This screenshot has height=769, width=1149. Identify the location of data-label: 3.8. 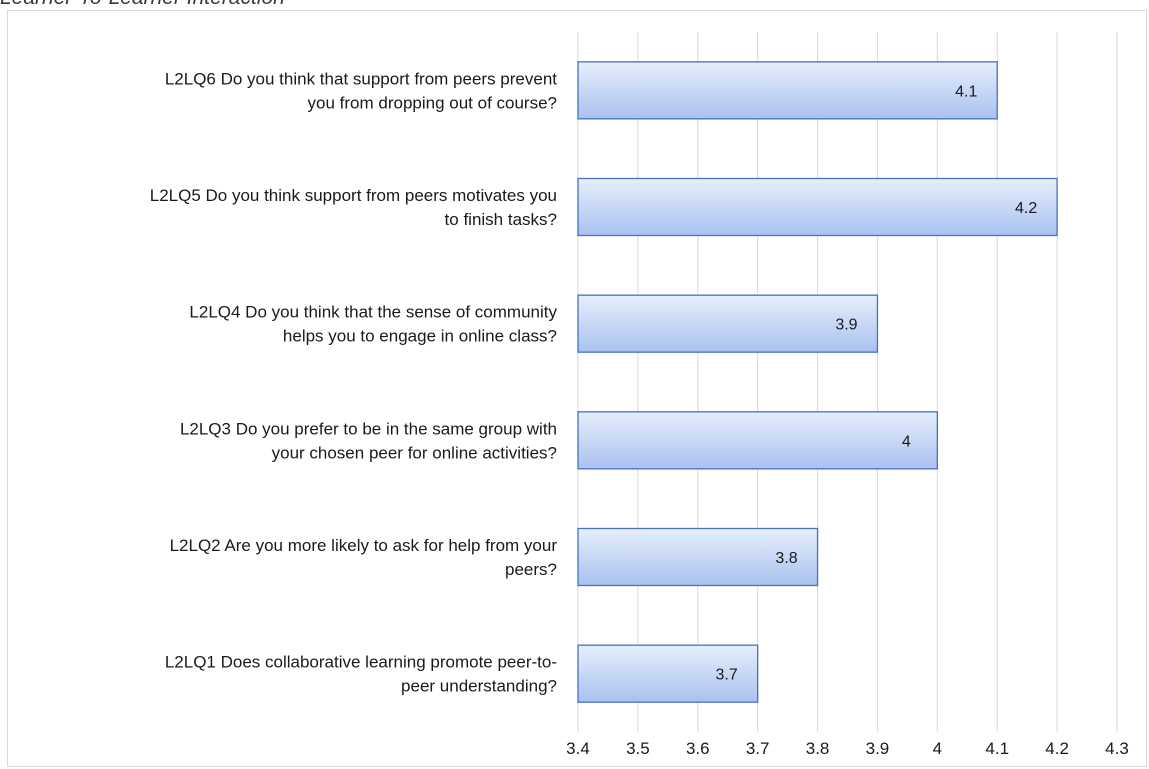
(786, 558).